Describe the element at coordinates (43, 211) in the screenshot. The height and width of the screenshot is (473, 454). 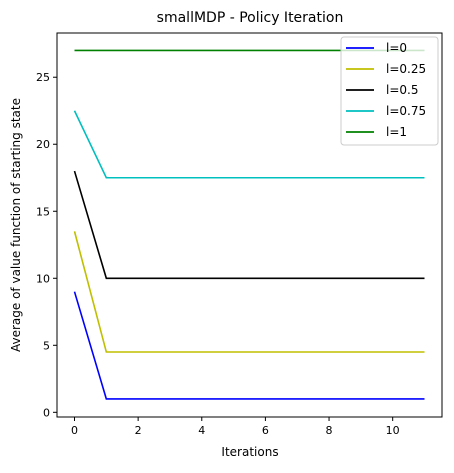
I see `y-tick-label: 15` at that location.